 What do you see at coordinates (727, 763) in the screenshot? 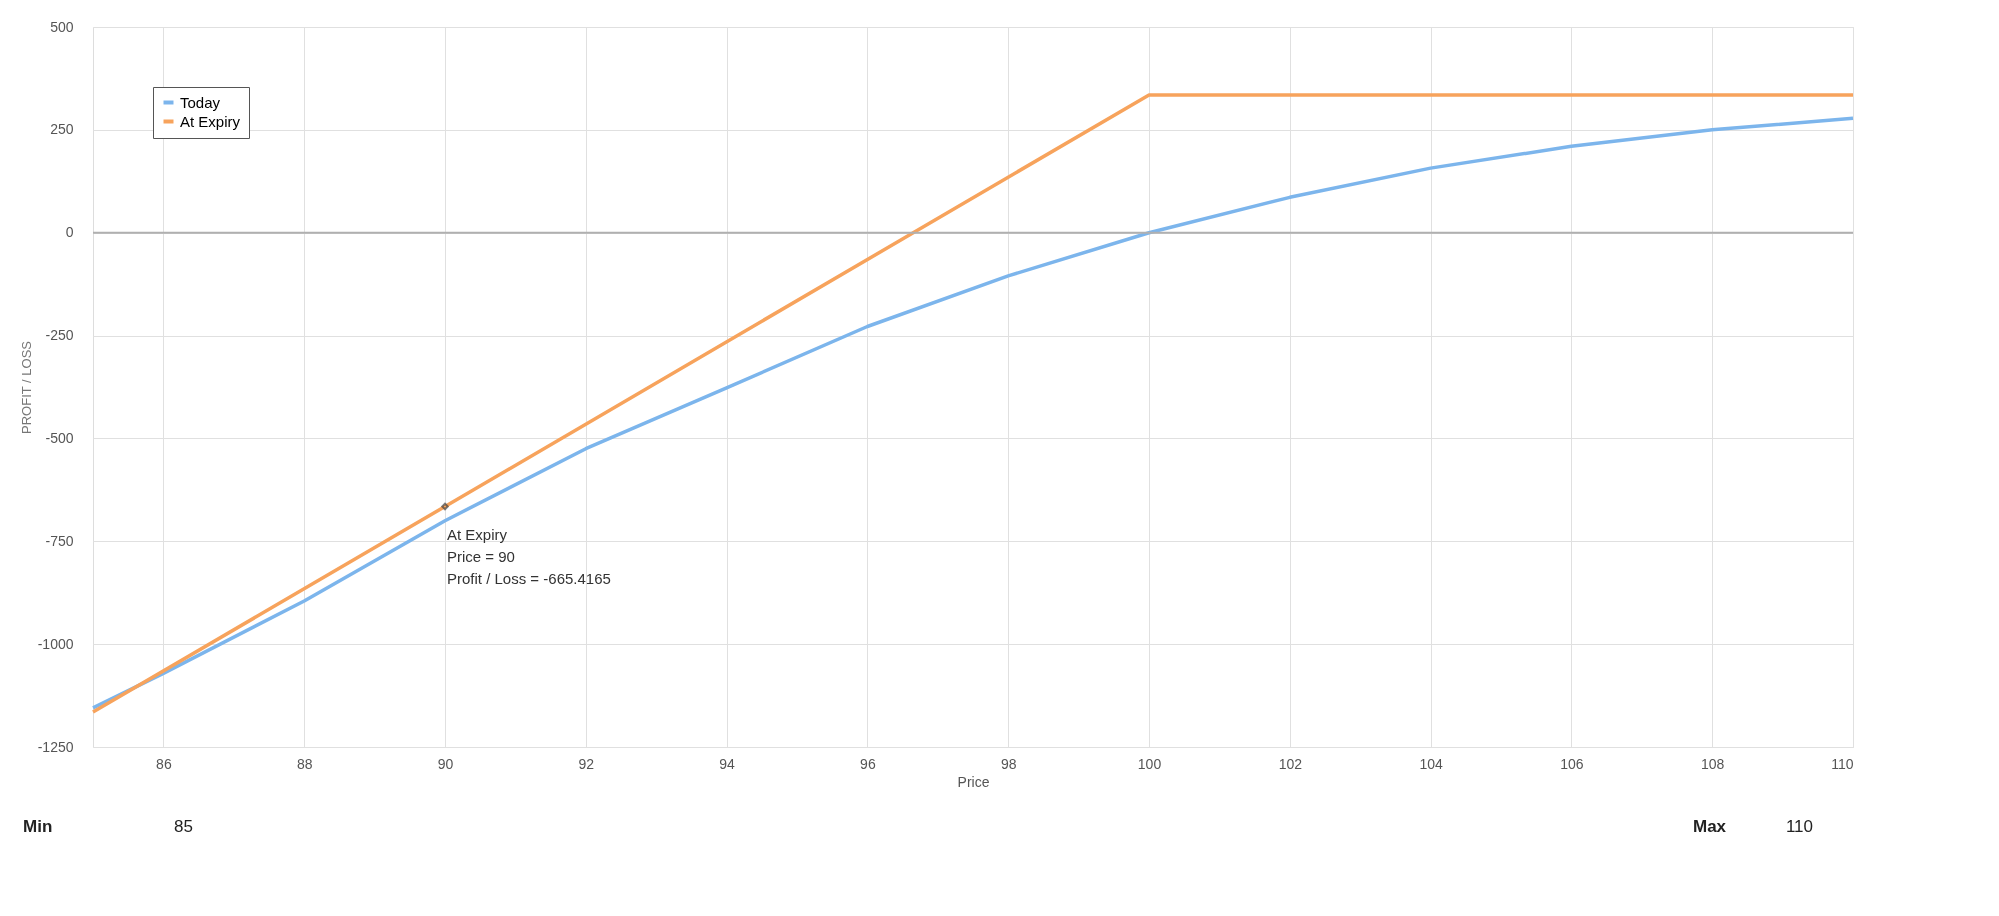
I see `x-tick-label: 94` at bounding box center [727, 763].